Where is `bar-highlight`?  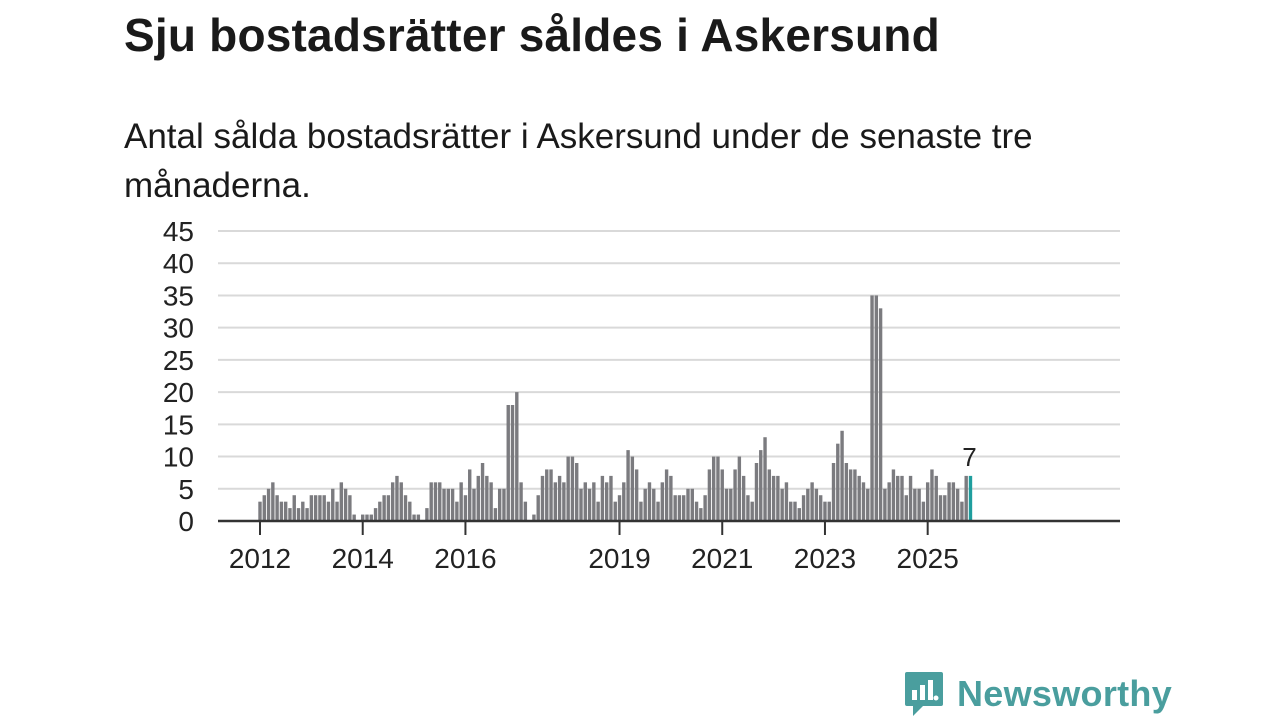 bar-highlight is located at coordinates (970, 498).